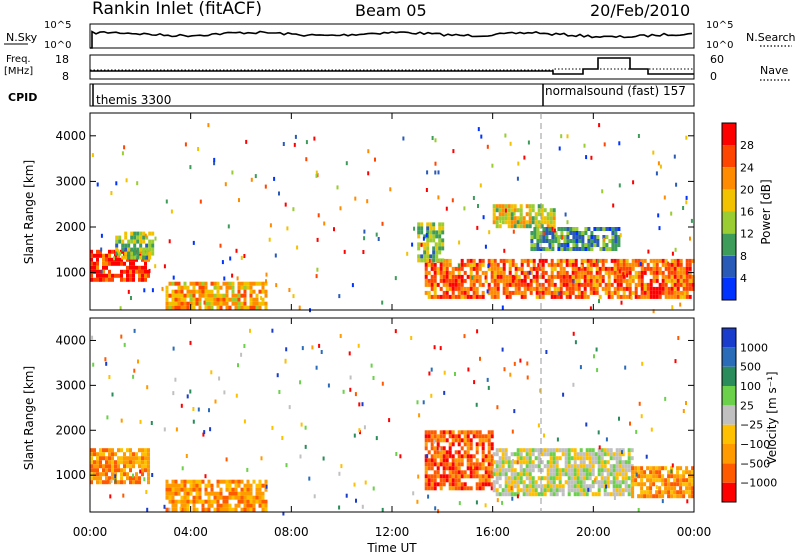  I want to click on y-tick-label: 2000, so click(70, 430).